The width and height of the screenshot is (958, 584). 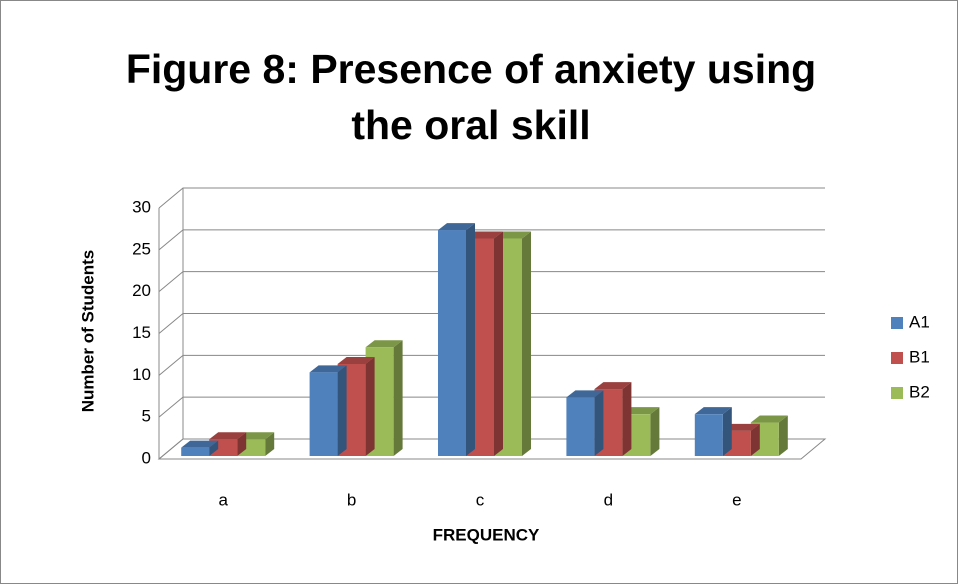 I want to click on y-tick-label: 10, so click(x=141, y=374).